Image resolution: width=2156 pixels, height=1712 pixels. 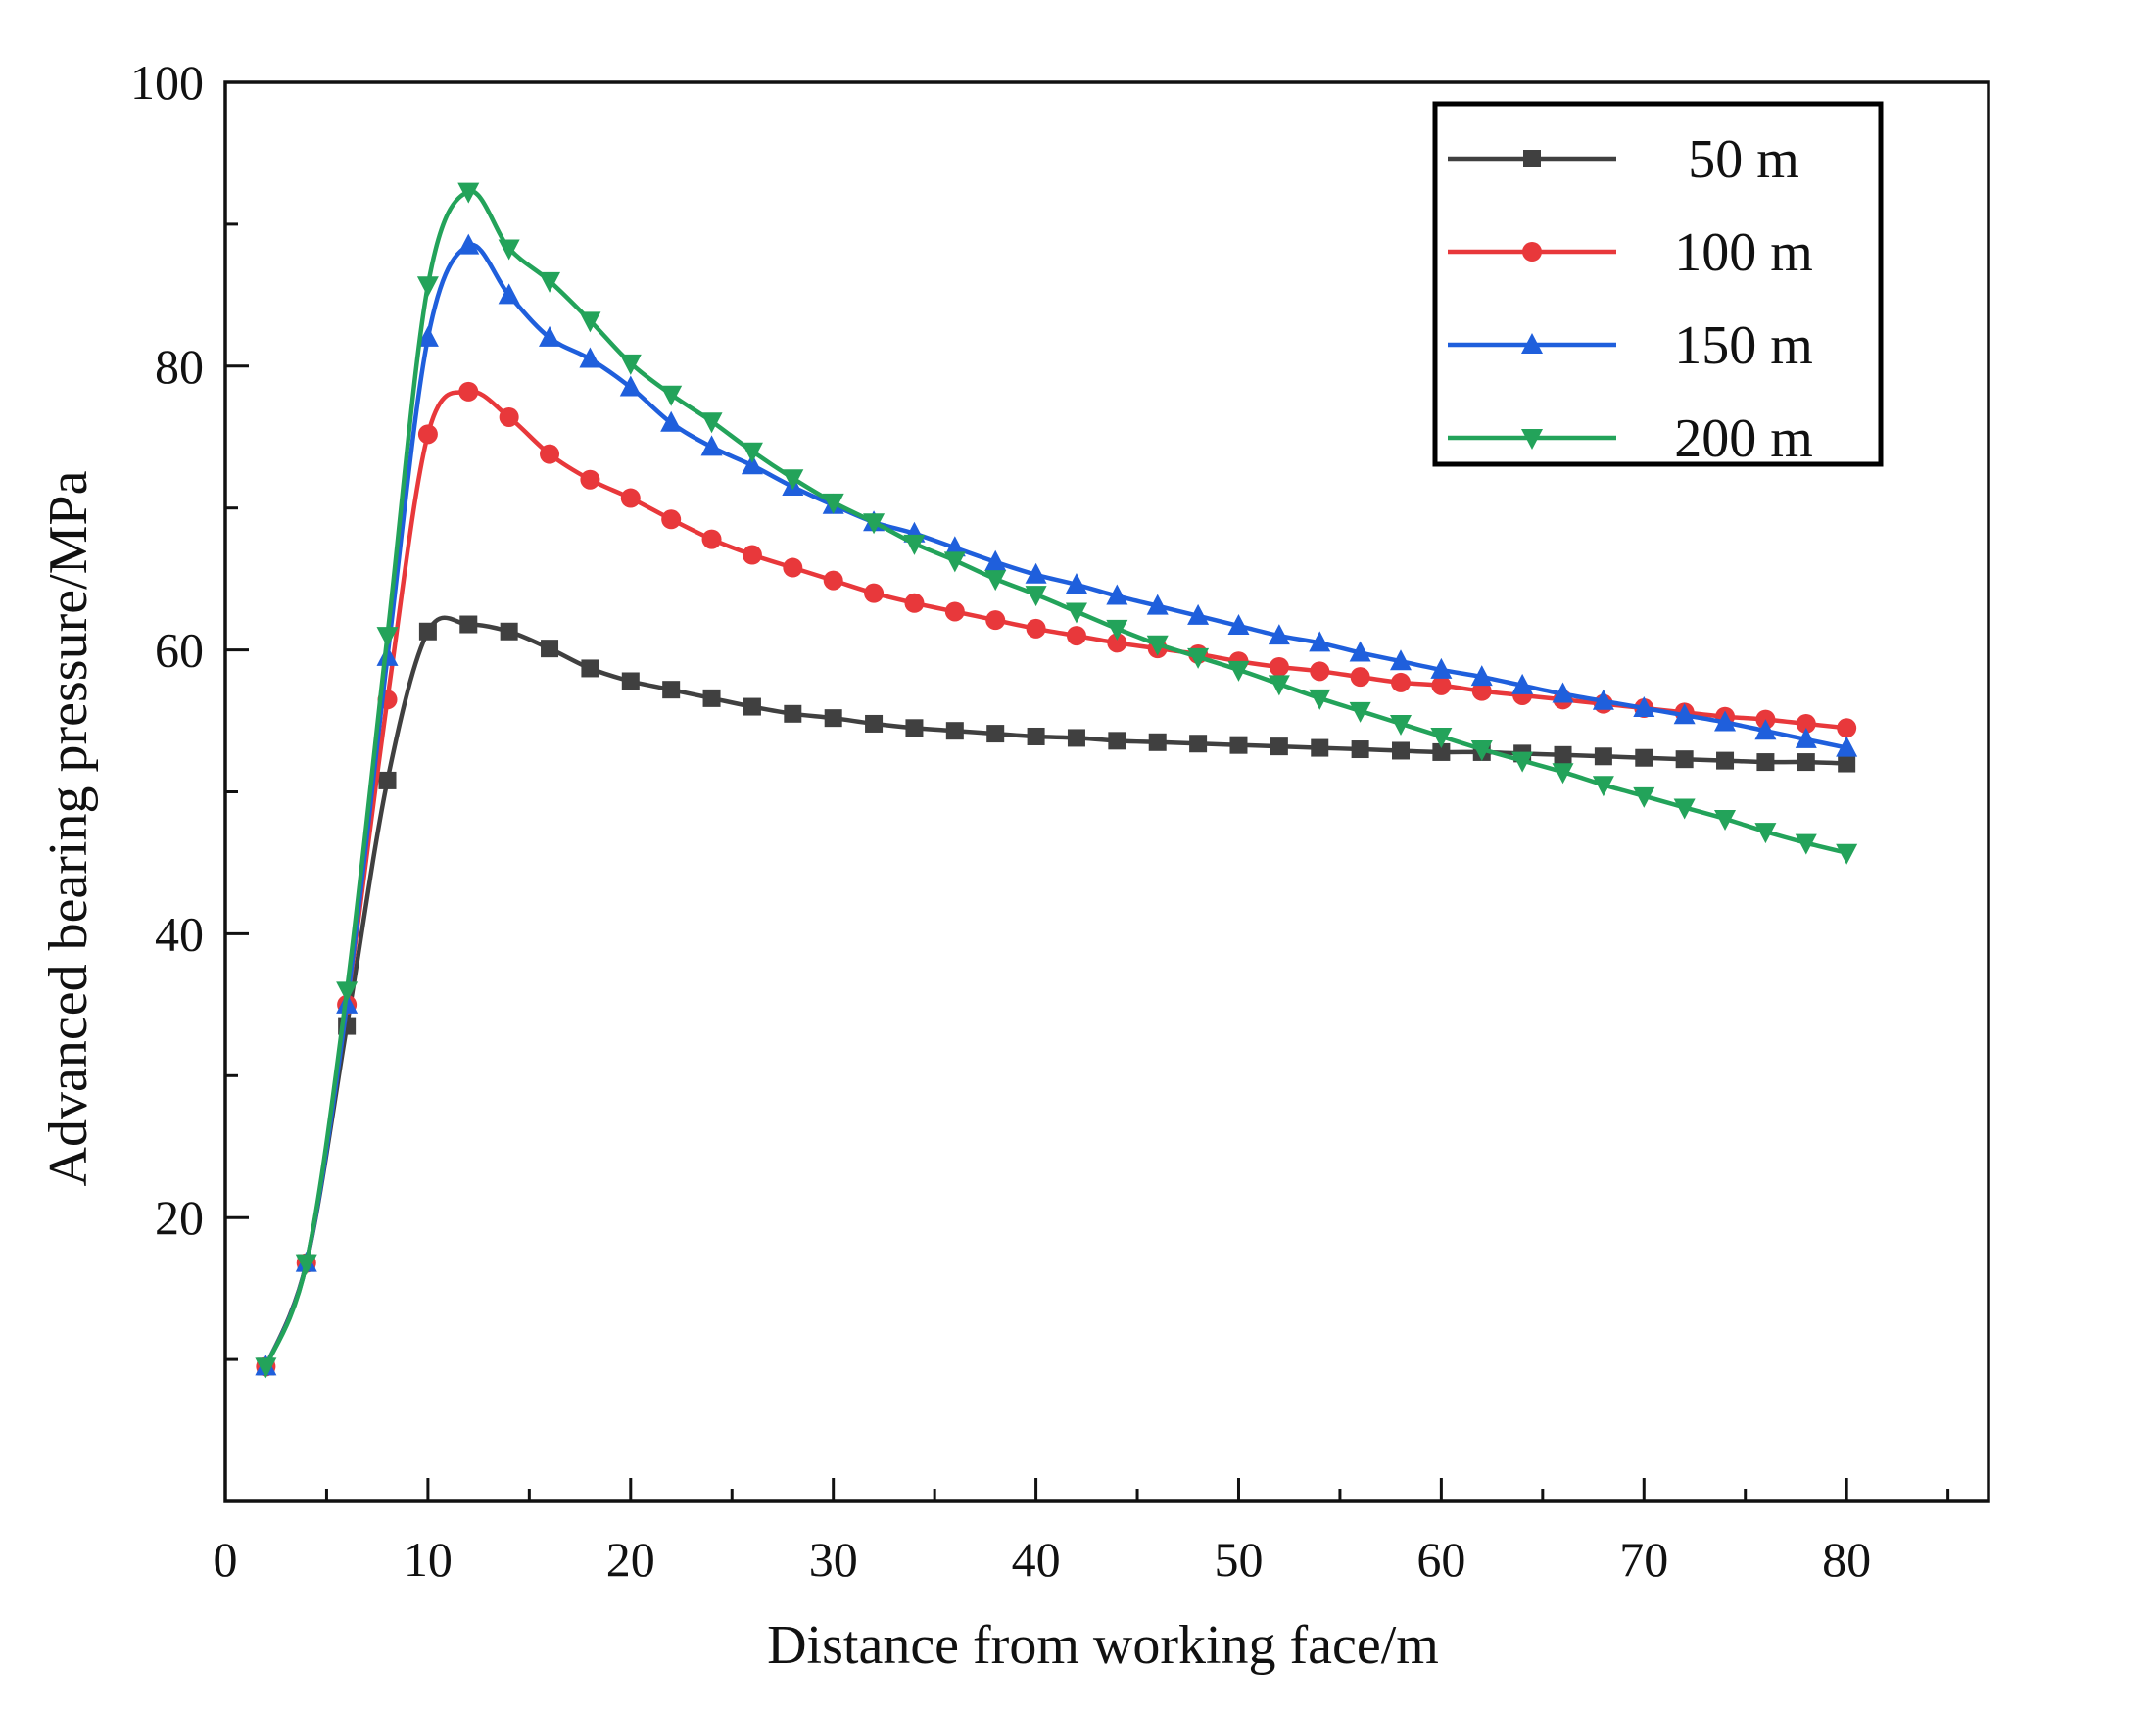 What do you see at coordinates (1624, 159) in the screenshot?
I see `legend-item-50-m: 50 m` at bounding box center [1624, 159].